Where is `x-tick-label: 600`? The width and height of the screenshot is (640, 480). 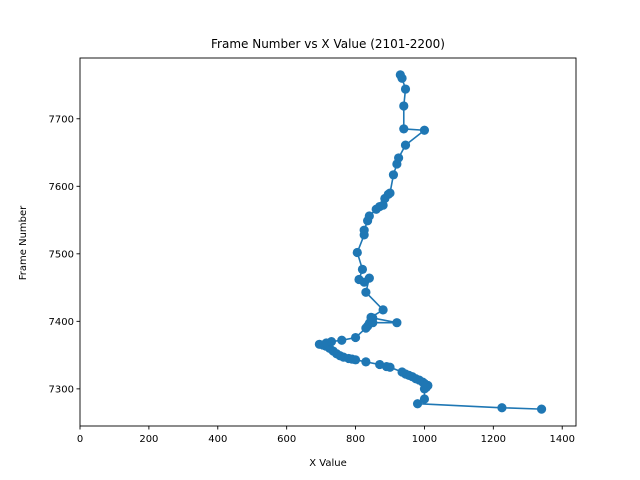 x-tick-label: 600 is located at coordinates (286, 439).